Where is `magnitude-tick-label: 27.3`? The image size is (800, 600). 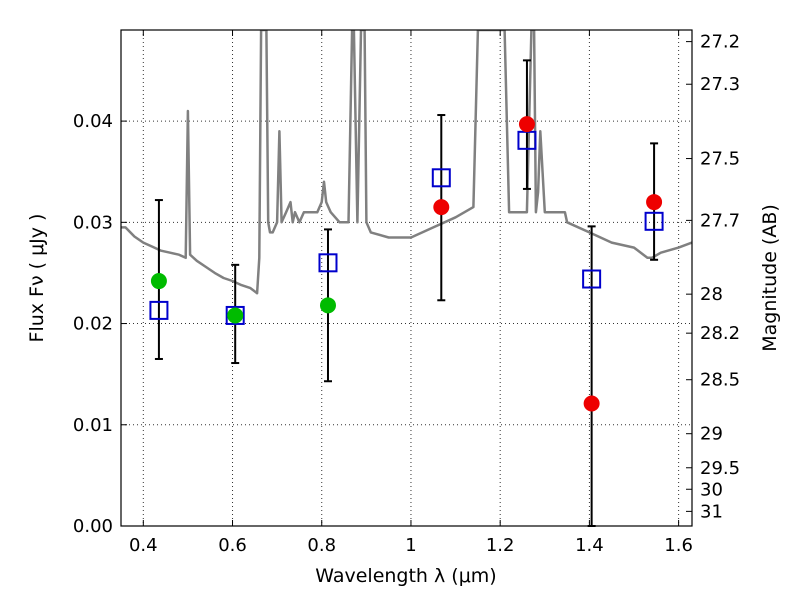 magnitude-tick-label: 27.3 is located at coordinates (720, 84).